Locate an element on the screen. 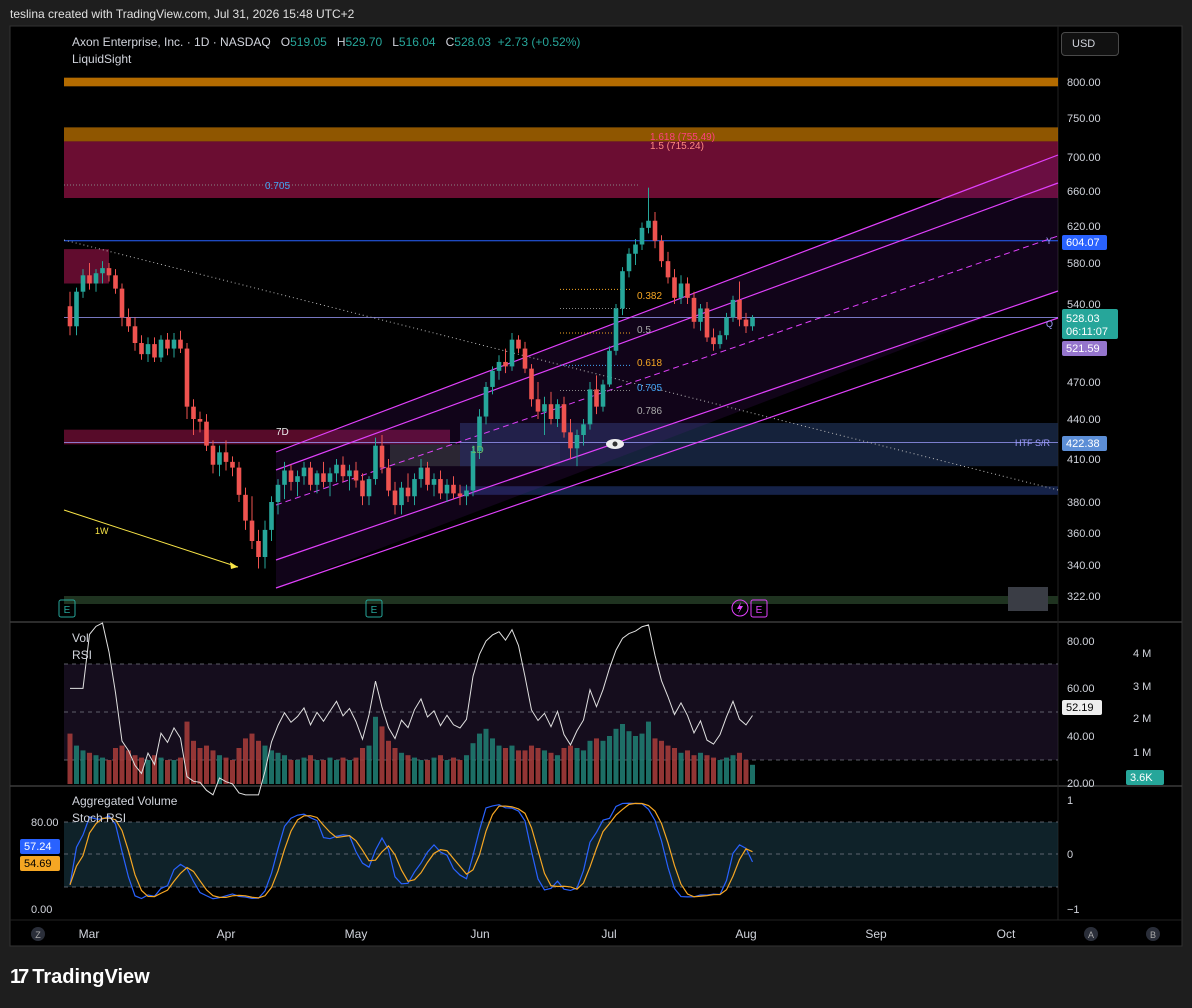 The width and height of the screenshot is (1192, 1008). badge-htf: 422.38 is located at coordinates (1083, 444).